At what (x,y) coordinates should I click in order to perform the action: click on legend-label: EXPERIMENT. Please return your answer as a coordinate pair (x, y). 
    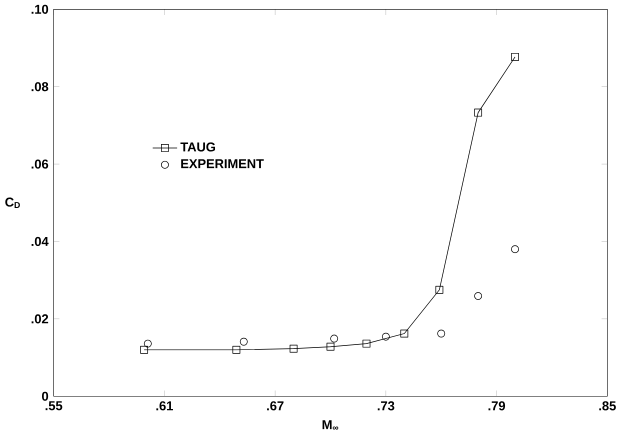
    Looking at the image, I should click on (222, 163).